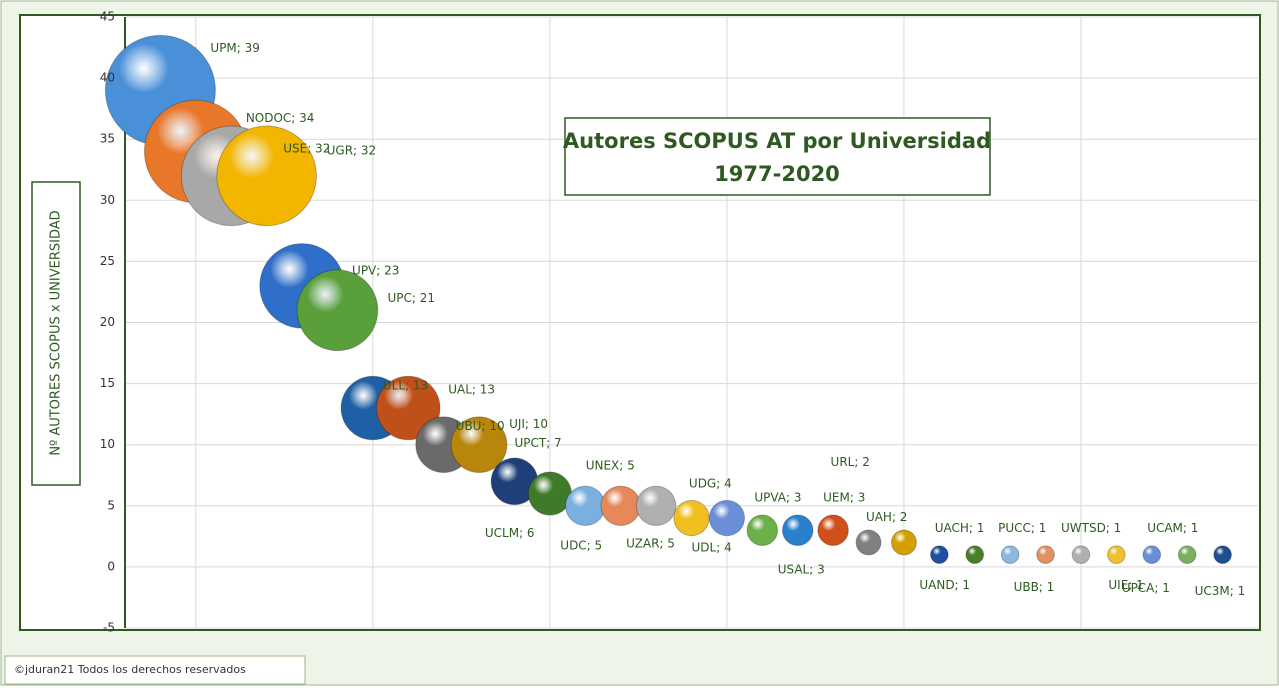 Image resolution: width=1279 pixels, height=690 pixels. Describe the element at coordinates (107, 444) in the screenshot. I see `y-tick-label: 10` at that location.